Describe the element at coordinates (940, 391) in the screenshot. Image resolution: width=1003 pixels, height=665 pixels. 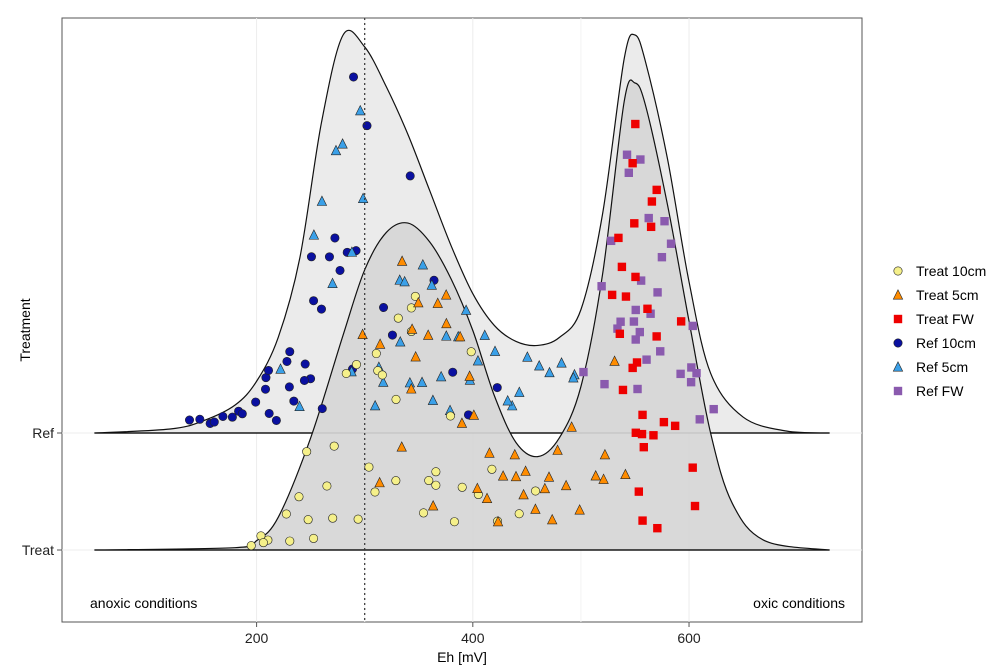
I see `legend-label: Ref FW` at that location.